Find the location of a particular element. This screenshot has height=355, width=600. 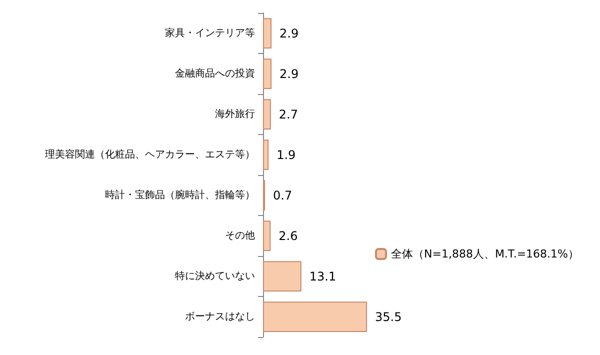

legend-label: 全体（N=1,888人、M.T.=168.1%） is located at coordinates (485, 254).